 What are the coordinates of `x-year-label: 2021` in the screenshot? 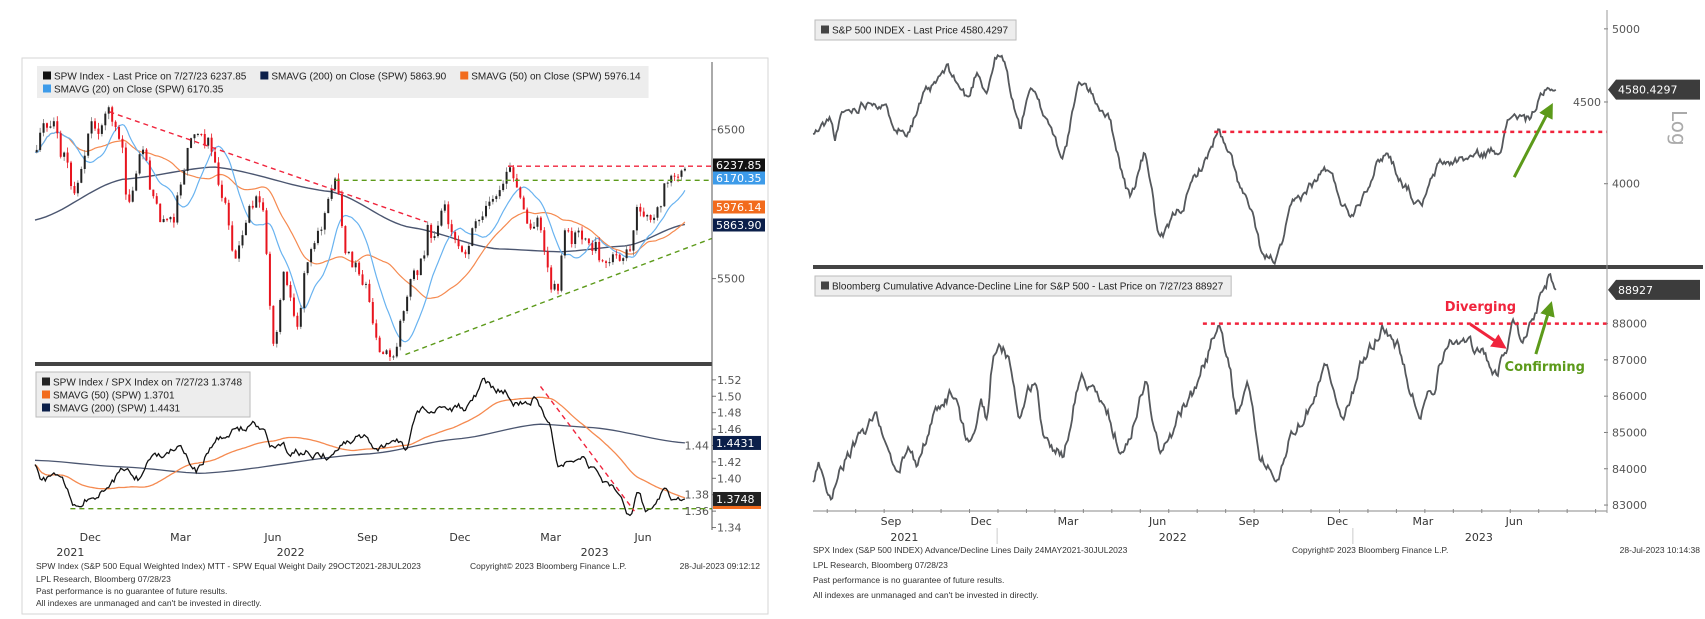 It's located at (904, 537).